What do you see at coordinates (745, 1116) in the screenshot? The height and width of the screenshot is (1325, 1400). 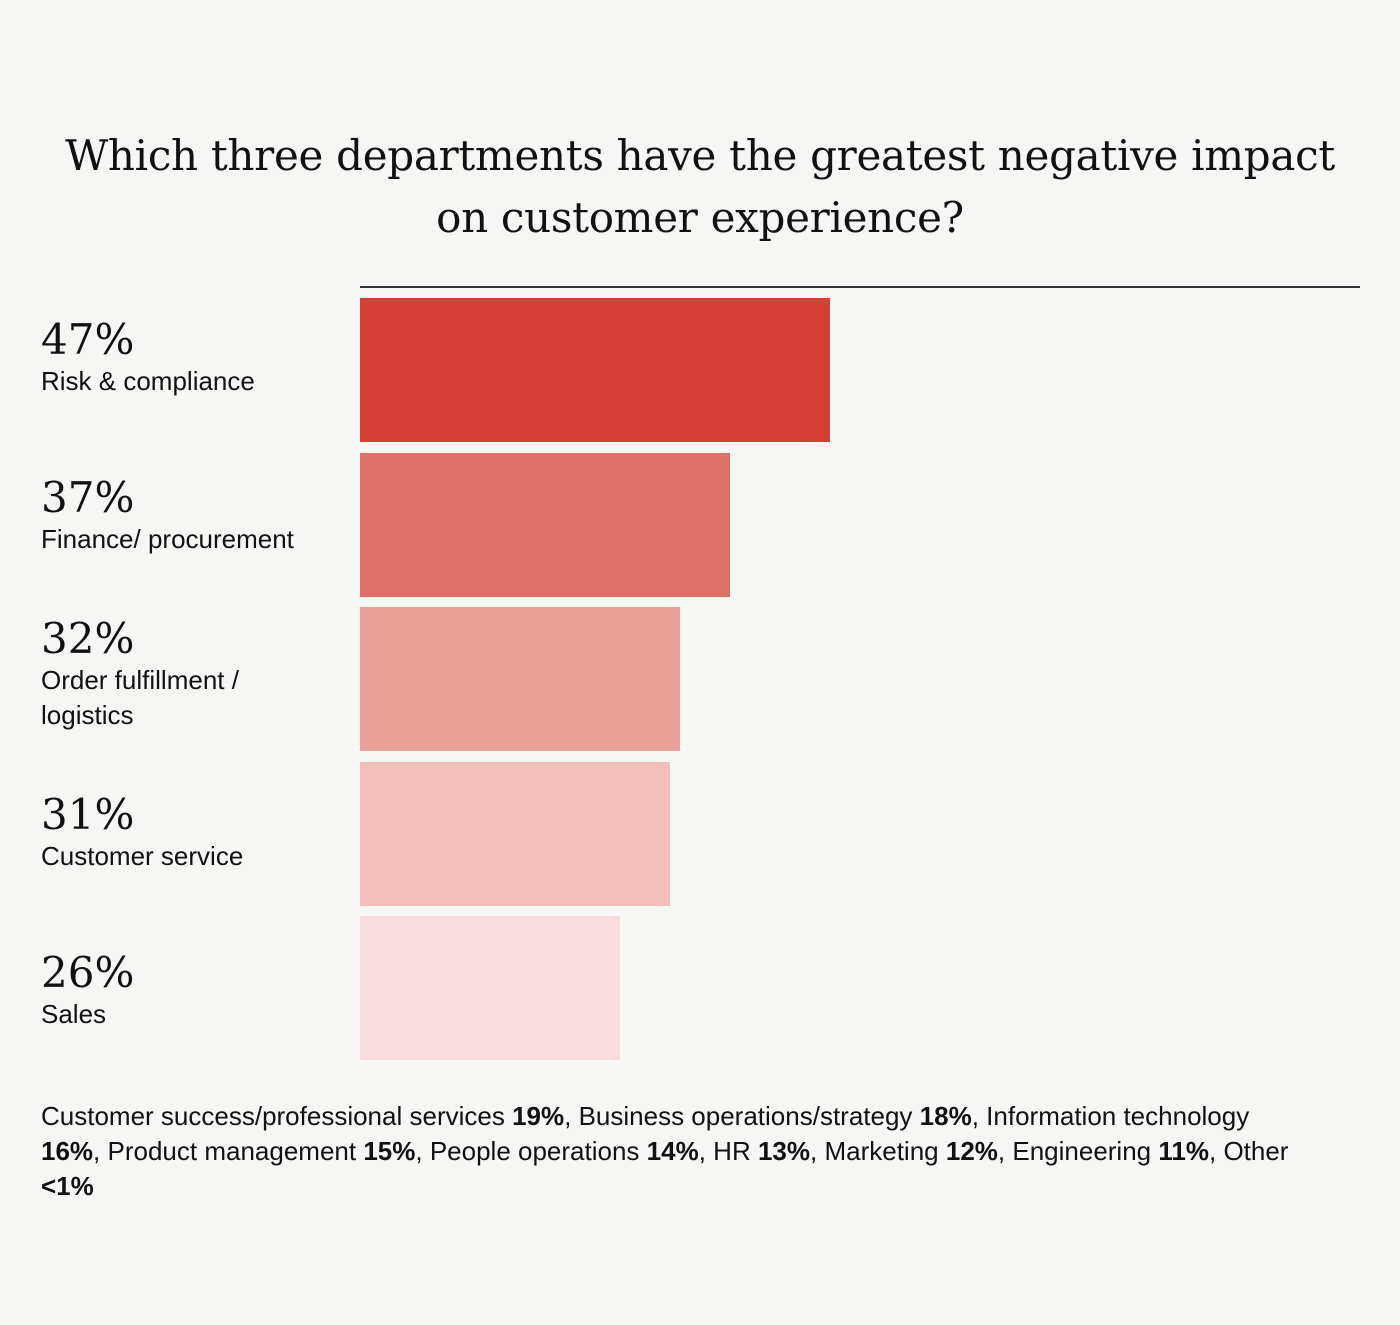 I see `footnote-label: Business operations/strategy` at bounding box center [745, 1116].